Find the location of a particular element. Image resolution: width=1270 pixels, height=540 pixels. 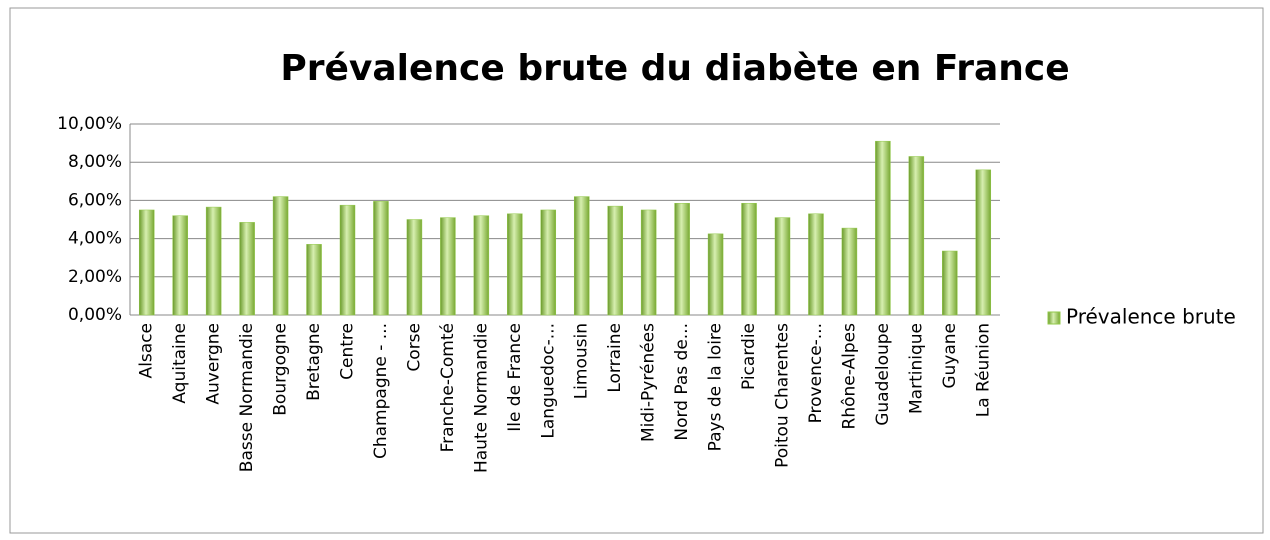

x-tick-label: Aquitaine is located at coordinates (180, 363).